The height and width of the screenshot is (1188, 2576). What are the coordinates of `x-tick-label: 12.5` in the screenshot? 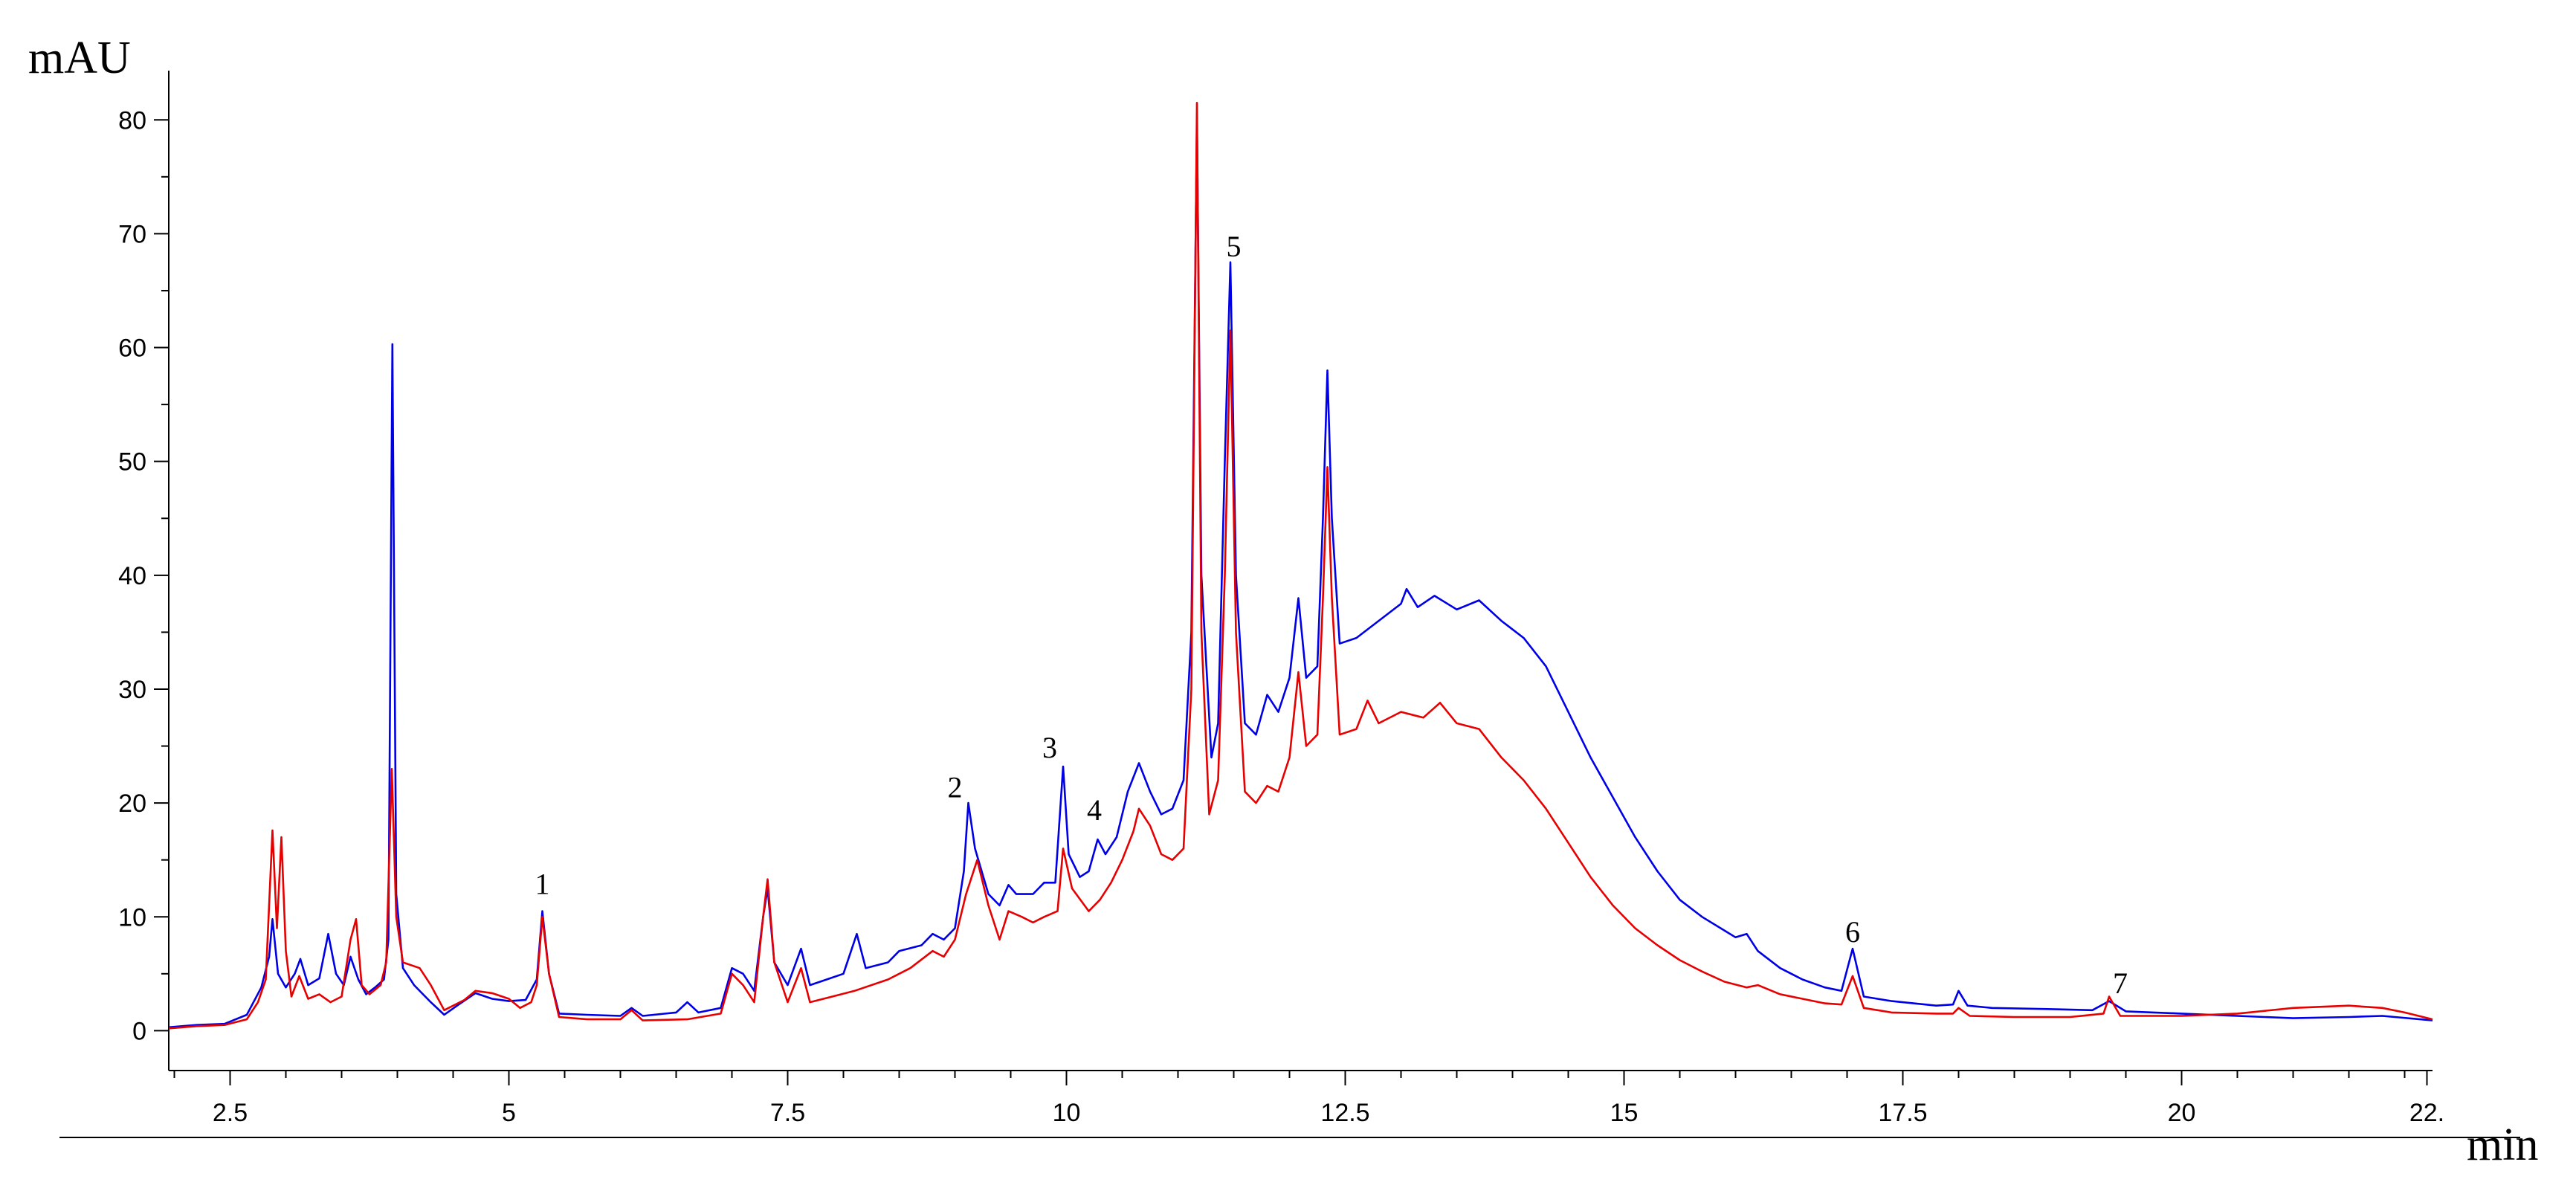 It's located at (1344, 1113).